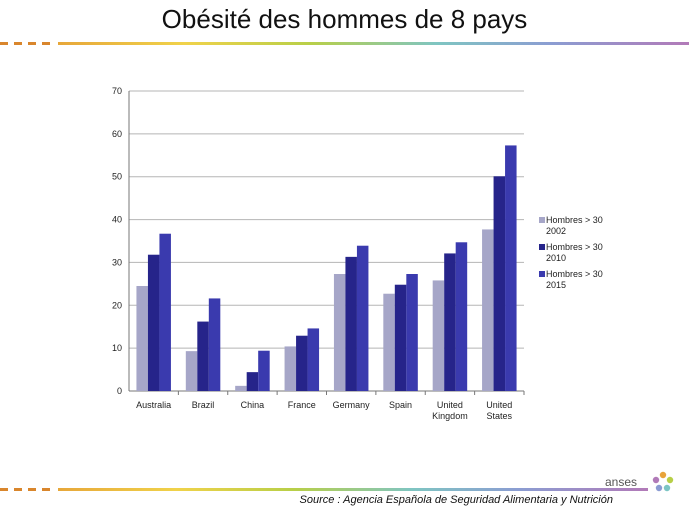  What do you see at coordinates (352, 405) in the screenshot?
I see `x-tick-label: Germany` at bounding box center [352, 405].